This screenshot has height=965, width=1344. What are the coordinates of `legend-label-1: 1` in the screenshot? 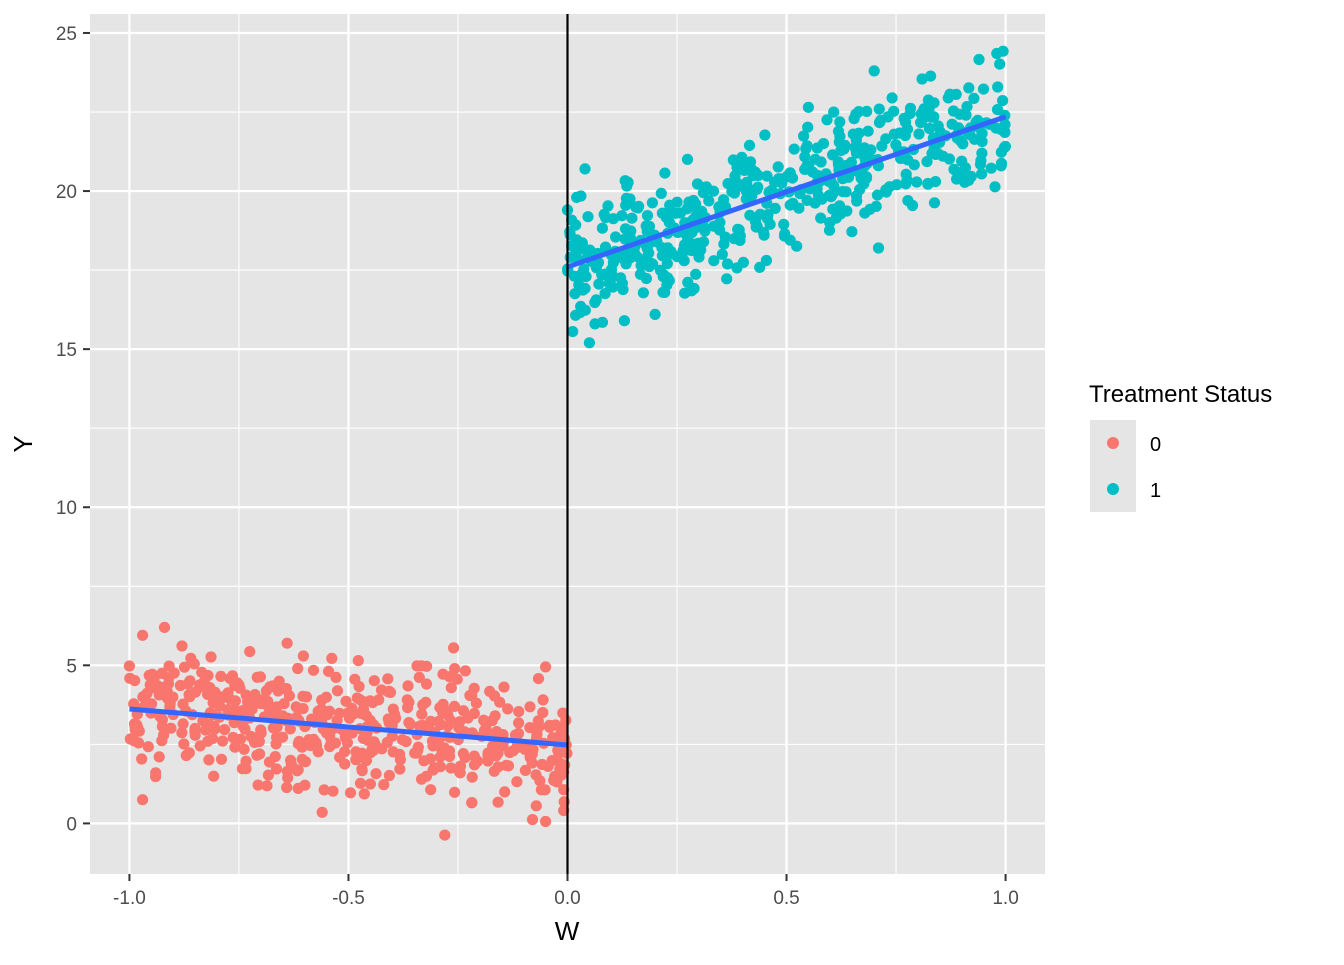 It's located at (1155, 491).